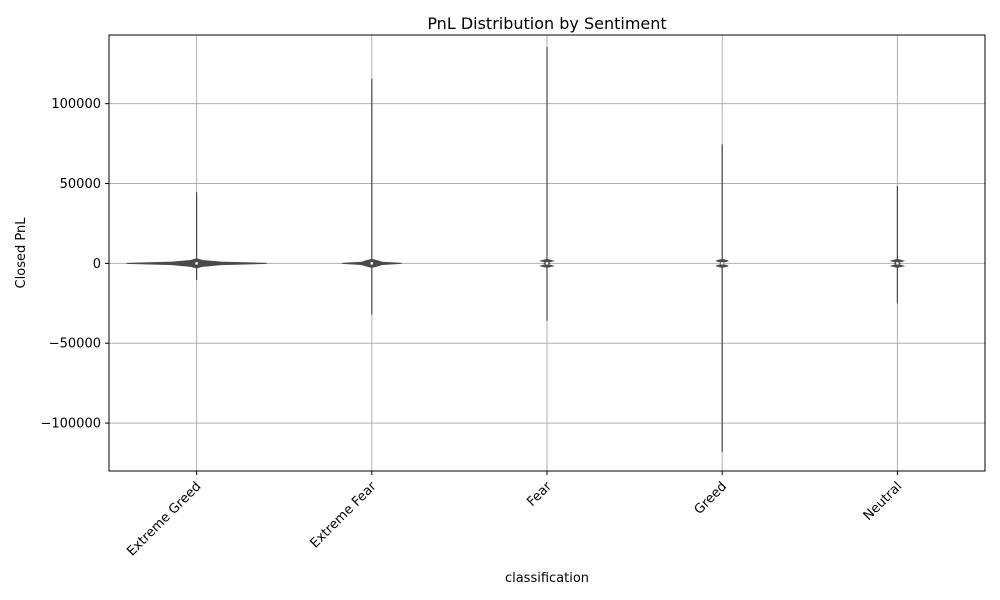 The width and height of the screenshot is (1000, 600). What do you see at coordinates (722, 298) in the screenshot?
I see `violin-greed` at bounding box center [722, 298].